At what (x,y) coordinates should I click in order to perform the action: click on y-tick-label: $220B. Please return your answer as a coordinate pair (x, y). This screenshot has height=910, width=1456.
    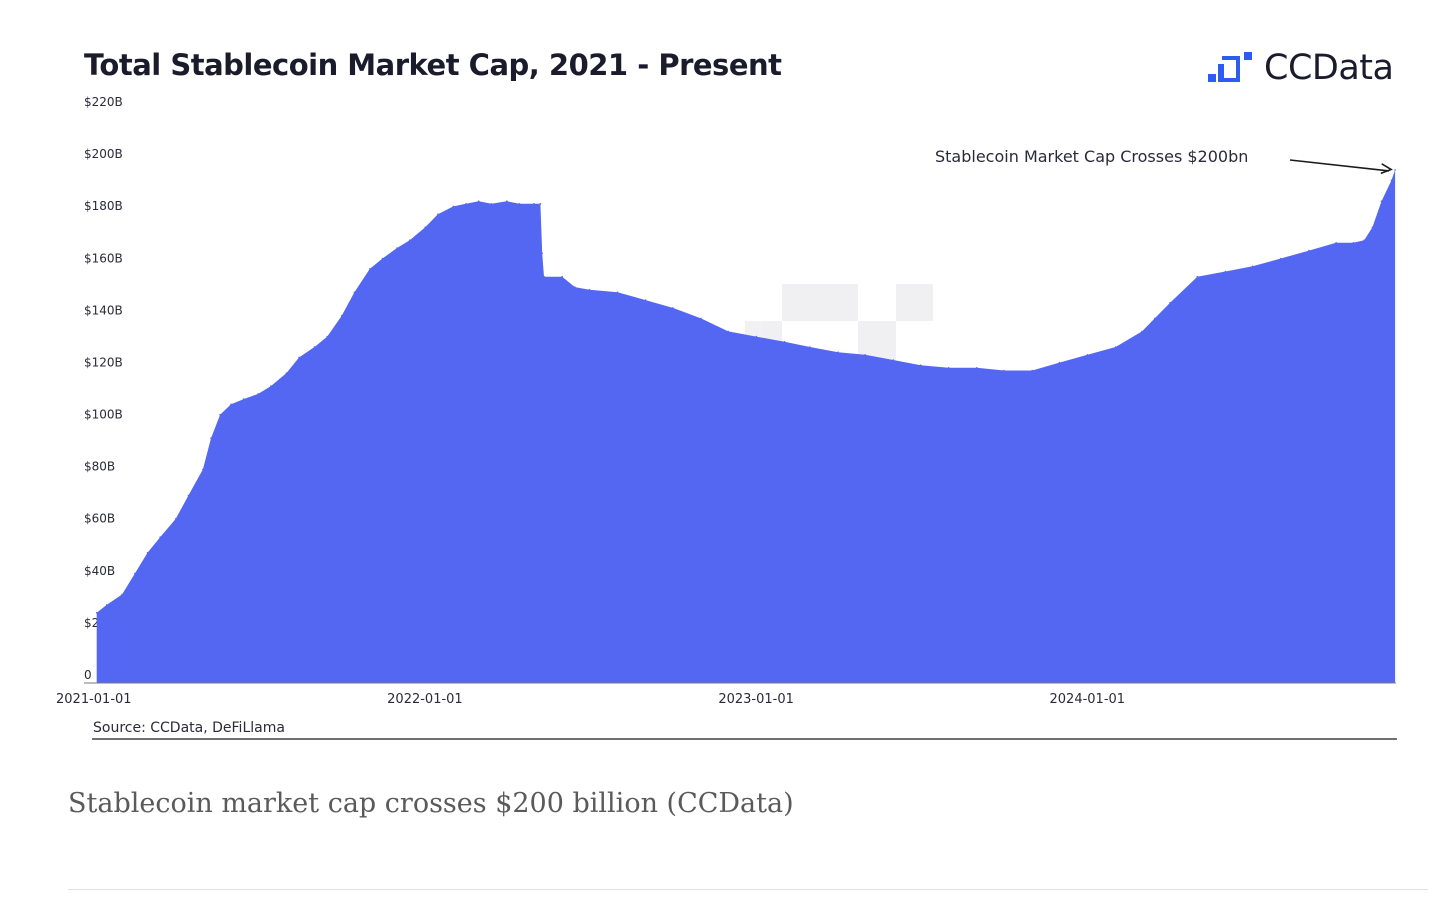
    Looking at the image, I should click on (103, 102).